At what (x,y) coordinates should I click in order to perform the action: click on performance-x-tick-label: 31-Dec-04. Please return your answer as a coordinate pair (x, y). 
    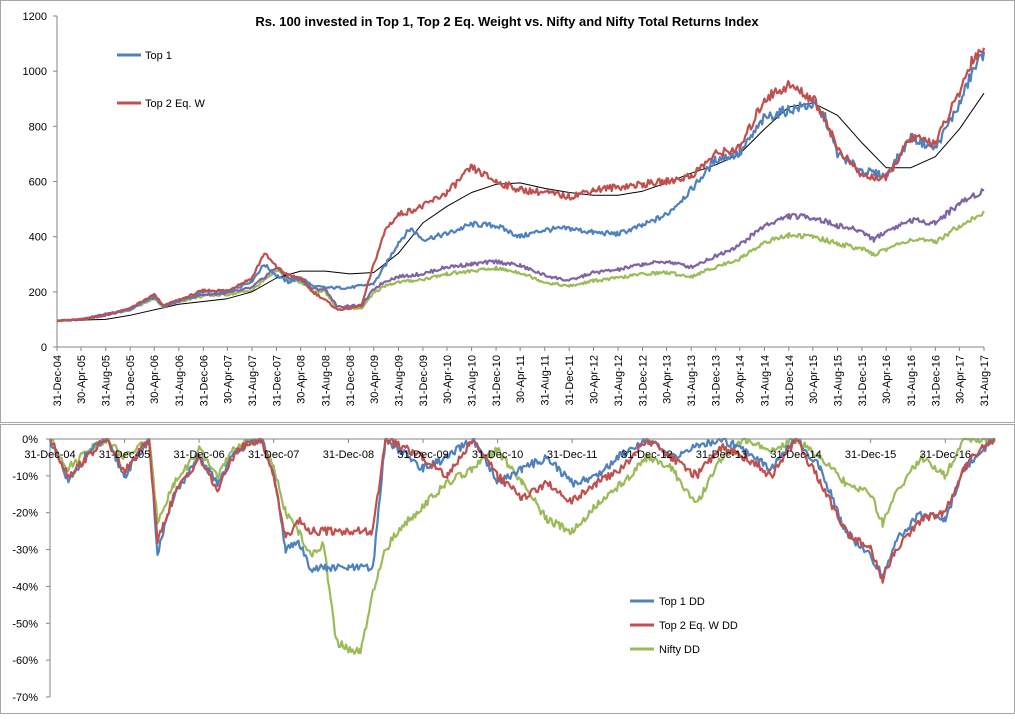
    Looking at the image, I should click on (58, 380).